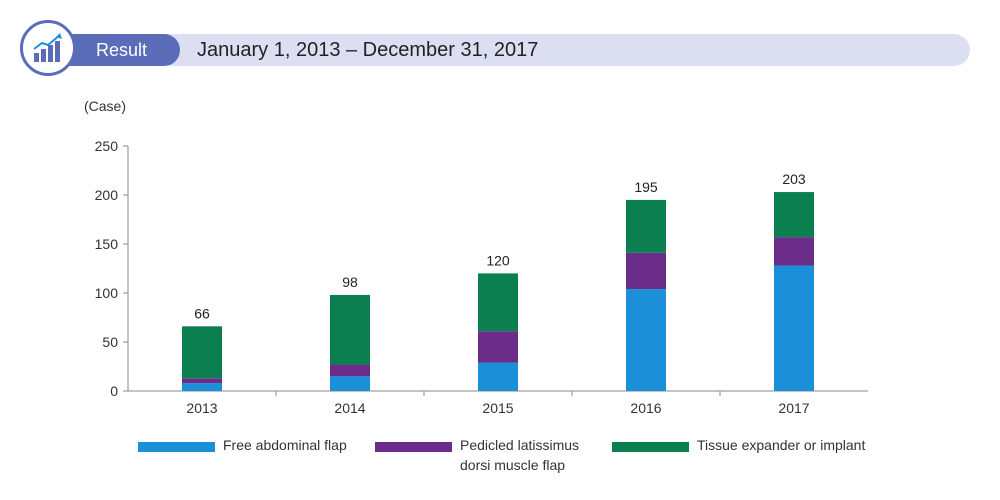 The height and width of the screenshot is (500, 1000). I want to click on y-tick-label: 250, so click(107, 146).